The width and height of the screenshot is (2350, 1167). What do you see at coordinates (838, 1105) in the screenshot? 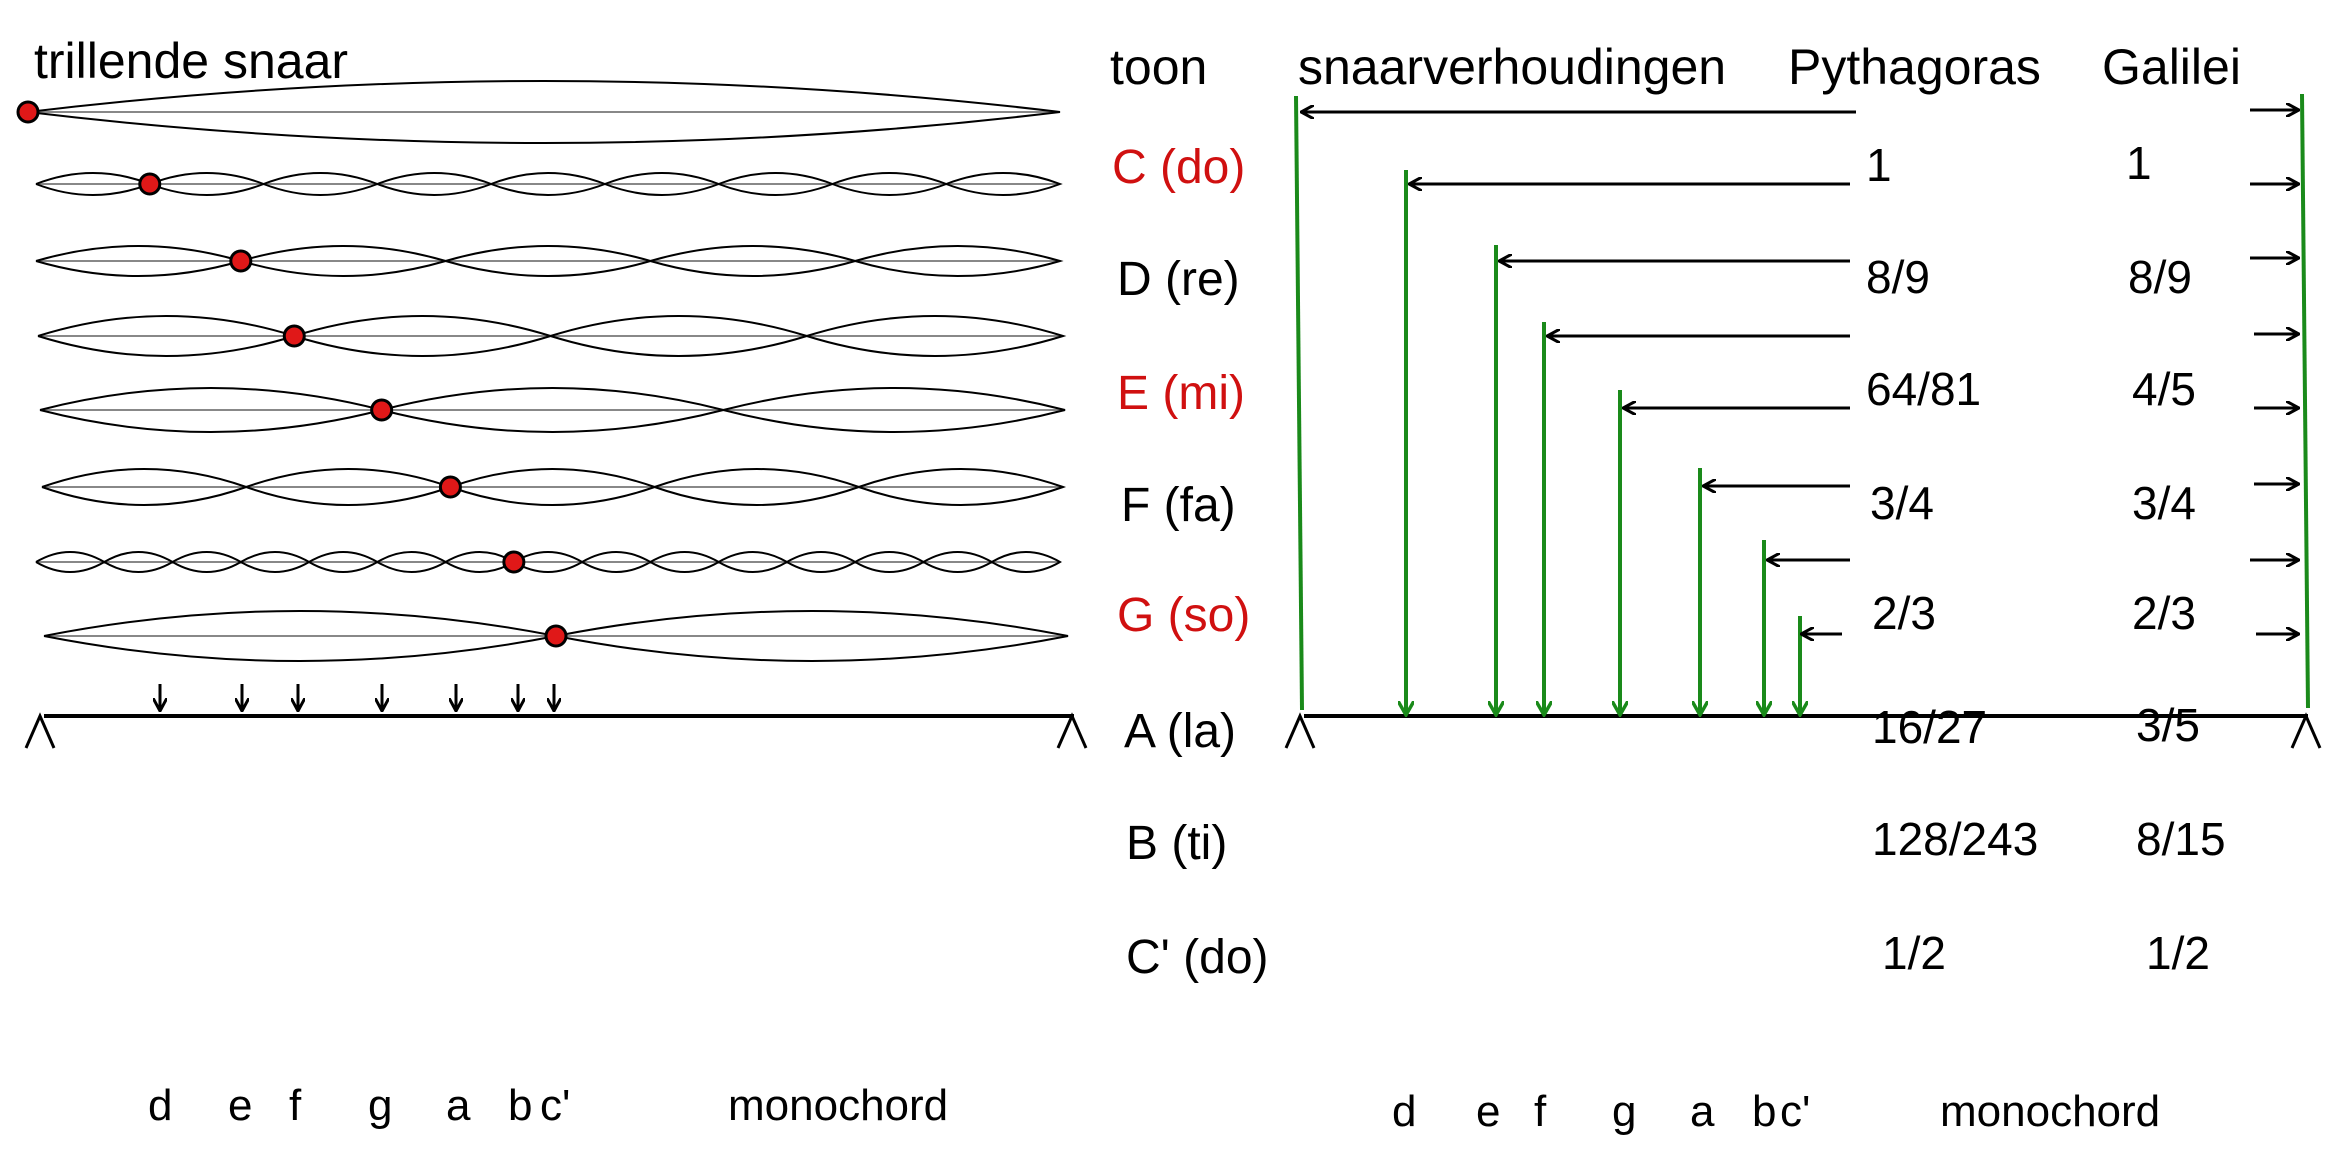
I see `left-monochord-label: monochord` at bounding box center [838, 1105].